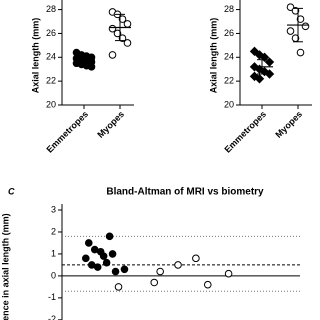  I want to click on y-tick-label: 2, so click(53, 231).